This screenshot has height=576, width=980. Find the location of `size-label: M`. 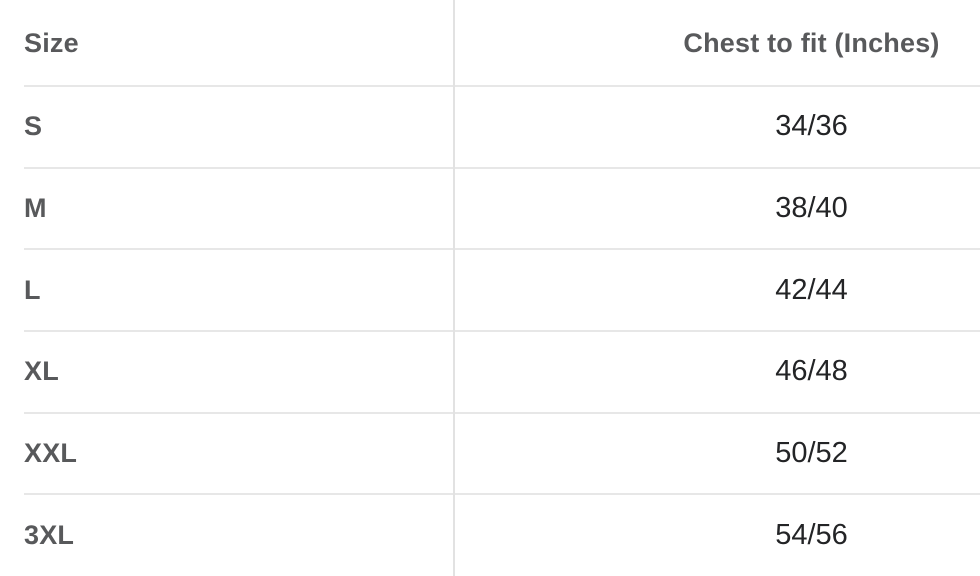

size-label: M is located at coordinates (35, 208).